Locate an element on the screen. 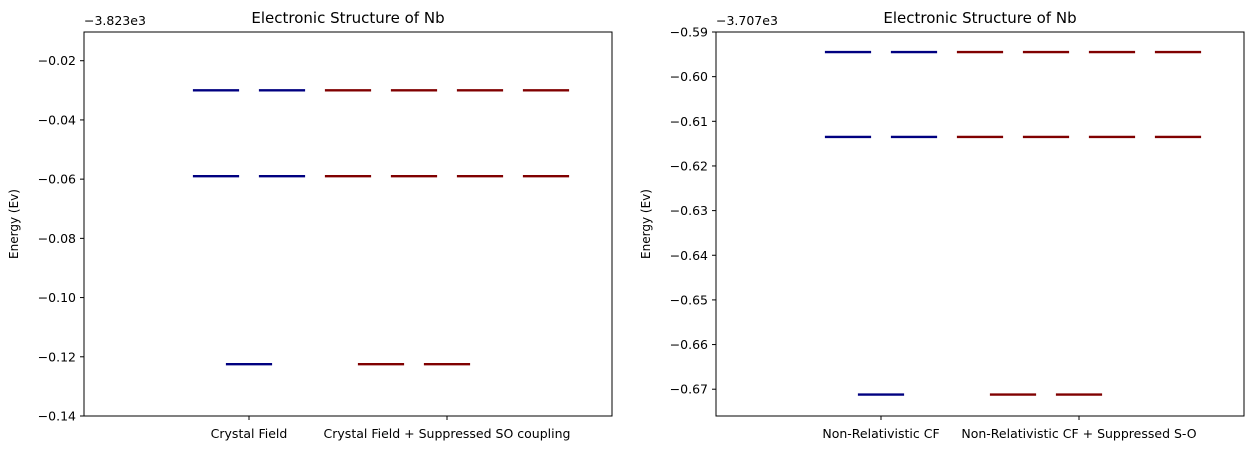 The height and width of the screenshot is (451, 1254). y-offset-label: −3.823e3 is located at coordinates (115, 20).